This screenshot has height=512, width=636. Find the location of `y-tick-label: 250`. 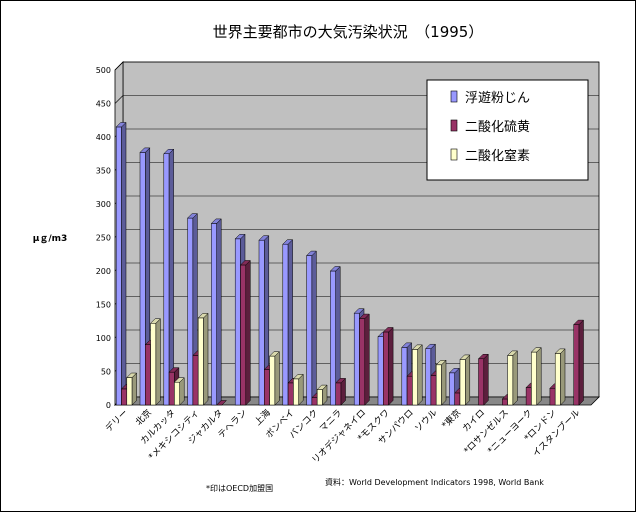

y-tick-label: 250 is located at coordinates (103, 238).